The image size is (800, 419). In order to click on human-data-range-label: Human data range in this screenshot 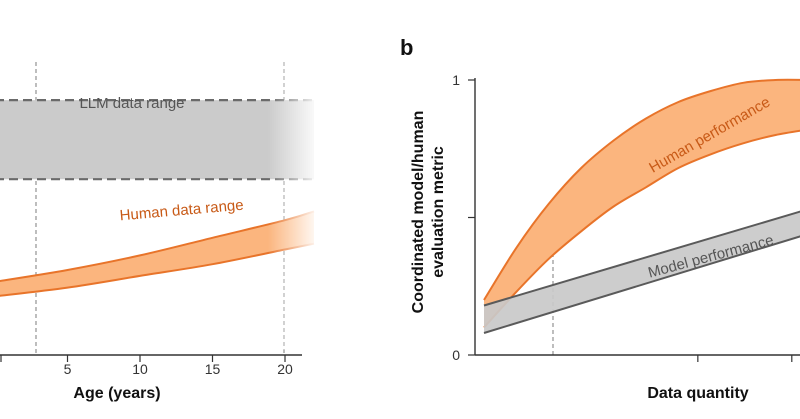, I will do `click(181, 211)`.